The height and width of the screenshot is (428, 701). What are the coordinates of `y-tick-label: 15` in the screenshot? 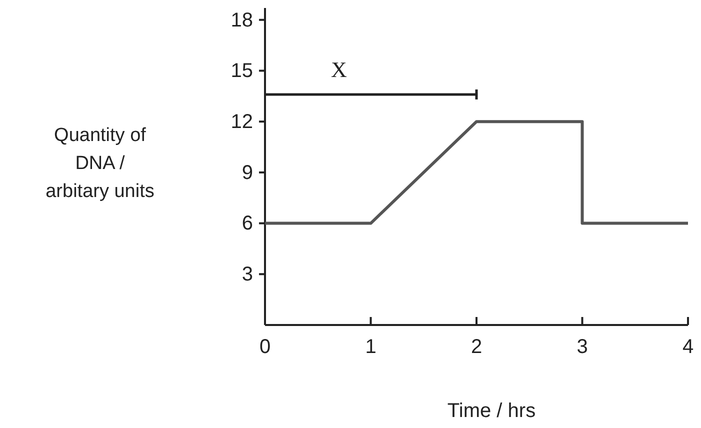 It's located at (241, 71).